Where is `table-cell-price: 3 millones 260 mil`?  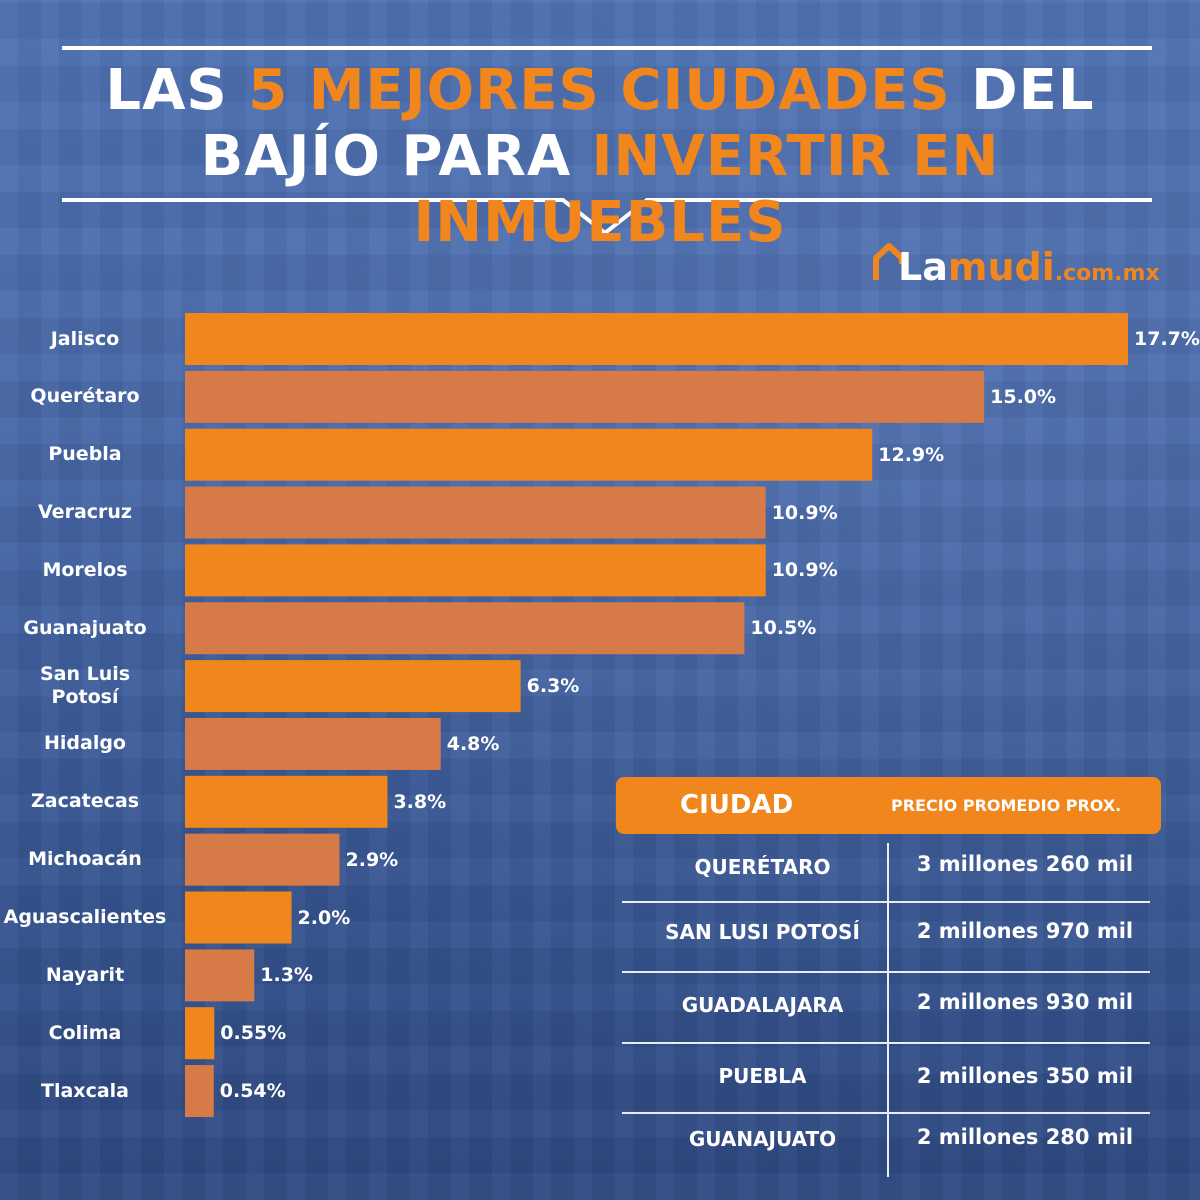 table-cell-price: 3 millones 260 mil is located at coordinates (1025, 864).